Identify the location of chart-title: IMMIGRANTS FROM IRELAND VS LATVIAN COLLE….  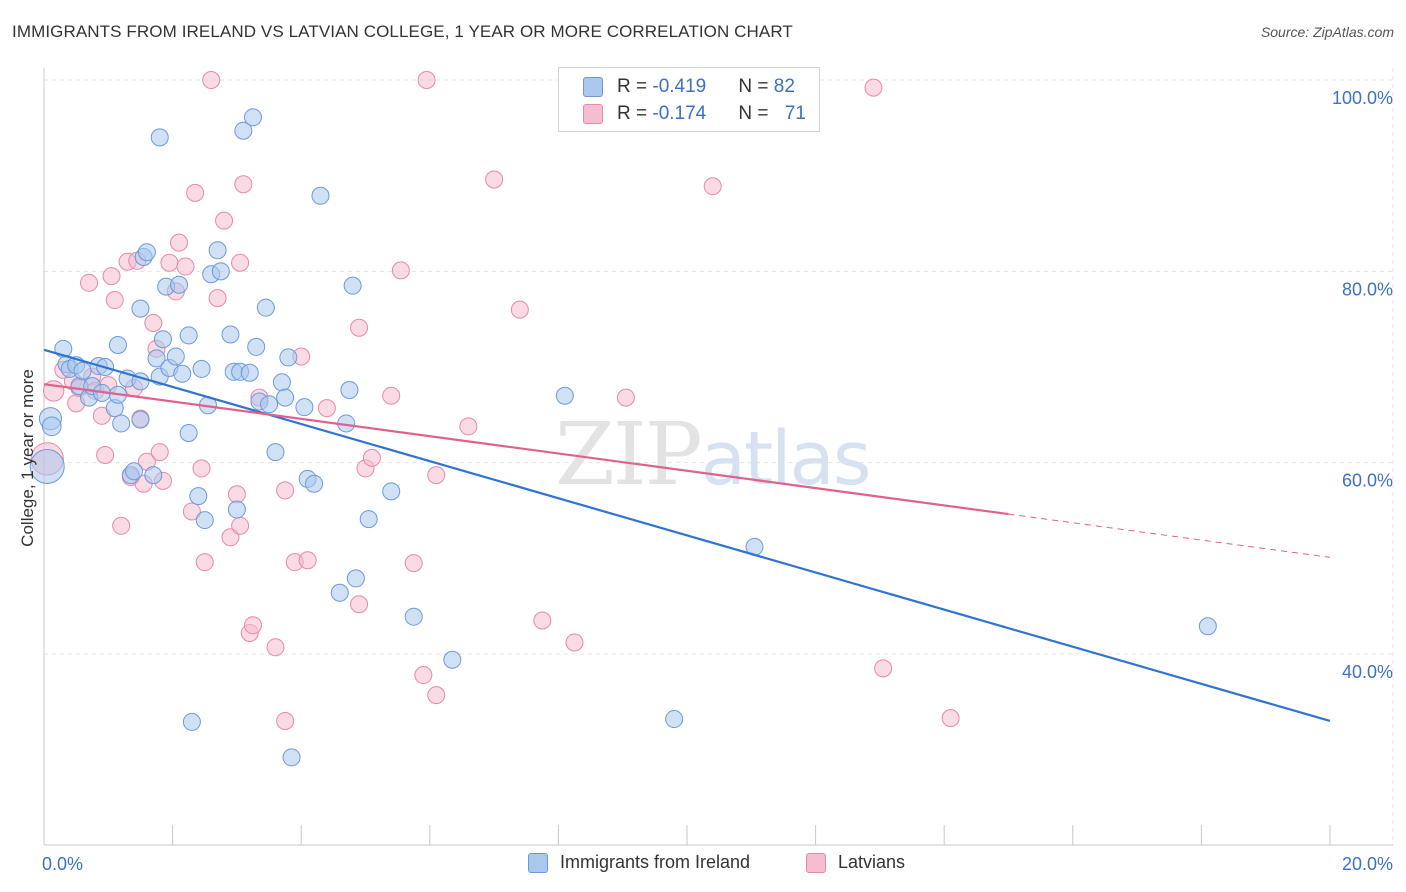
(402, 31).